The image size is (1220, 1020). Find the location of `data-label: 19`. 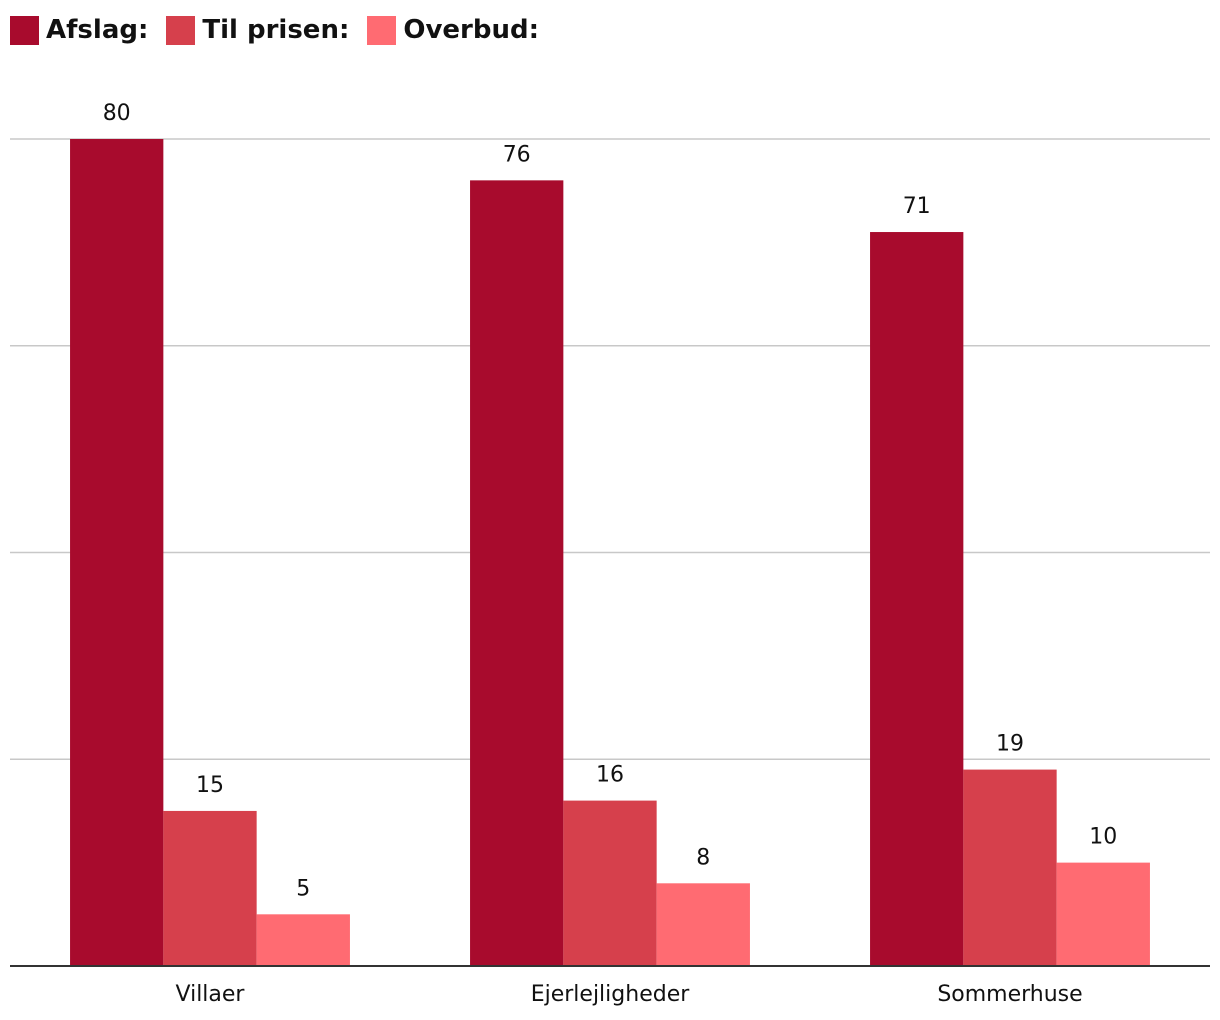

data-label: 19 is located at coordinates (1010, 744).